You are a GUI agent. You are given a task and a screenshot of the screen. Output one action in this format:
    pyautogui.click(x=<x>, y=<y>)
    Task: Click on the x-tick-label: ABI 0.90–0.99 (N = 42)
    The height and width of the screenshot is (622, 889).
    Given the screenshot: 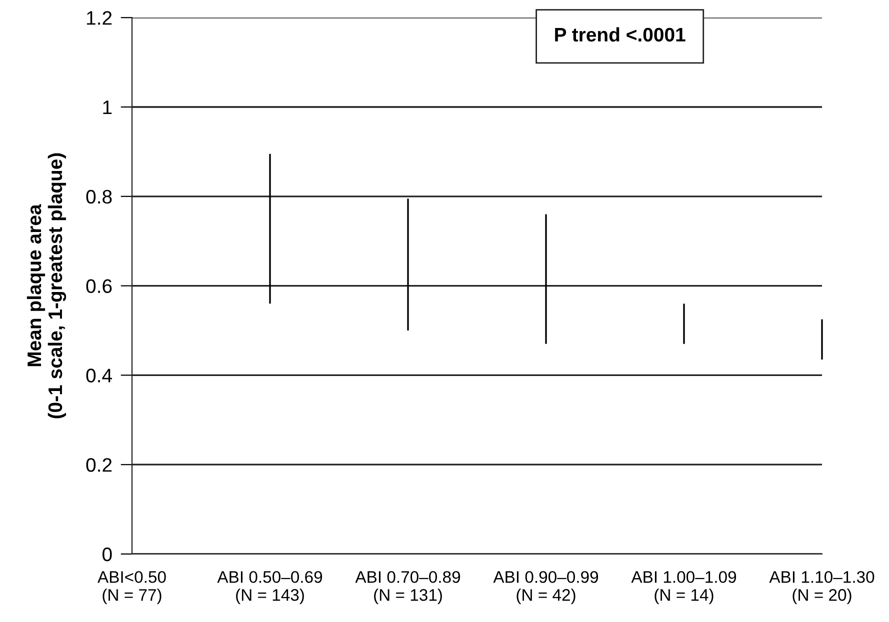 What is the action you would take?
    pyautogui.click(x=545, y=587)
    